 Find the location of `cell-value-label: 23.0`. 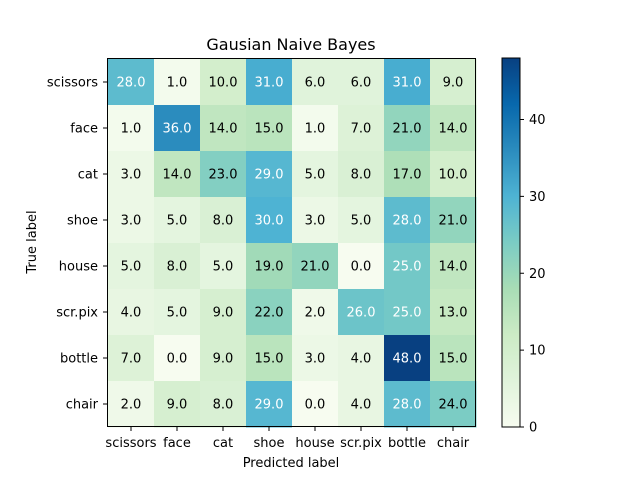

cell-value-label: 23.0 is located at coordinates (223, 175).